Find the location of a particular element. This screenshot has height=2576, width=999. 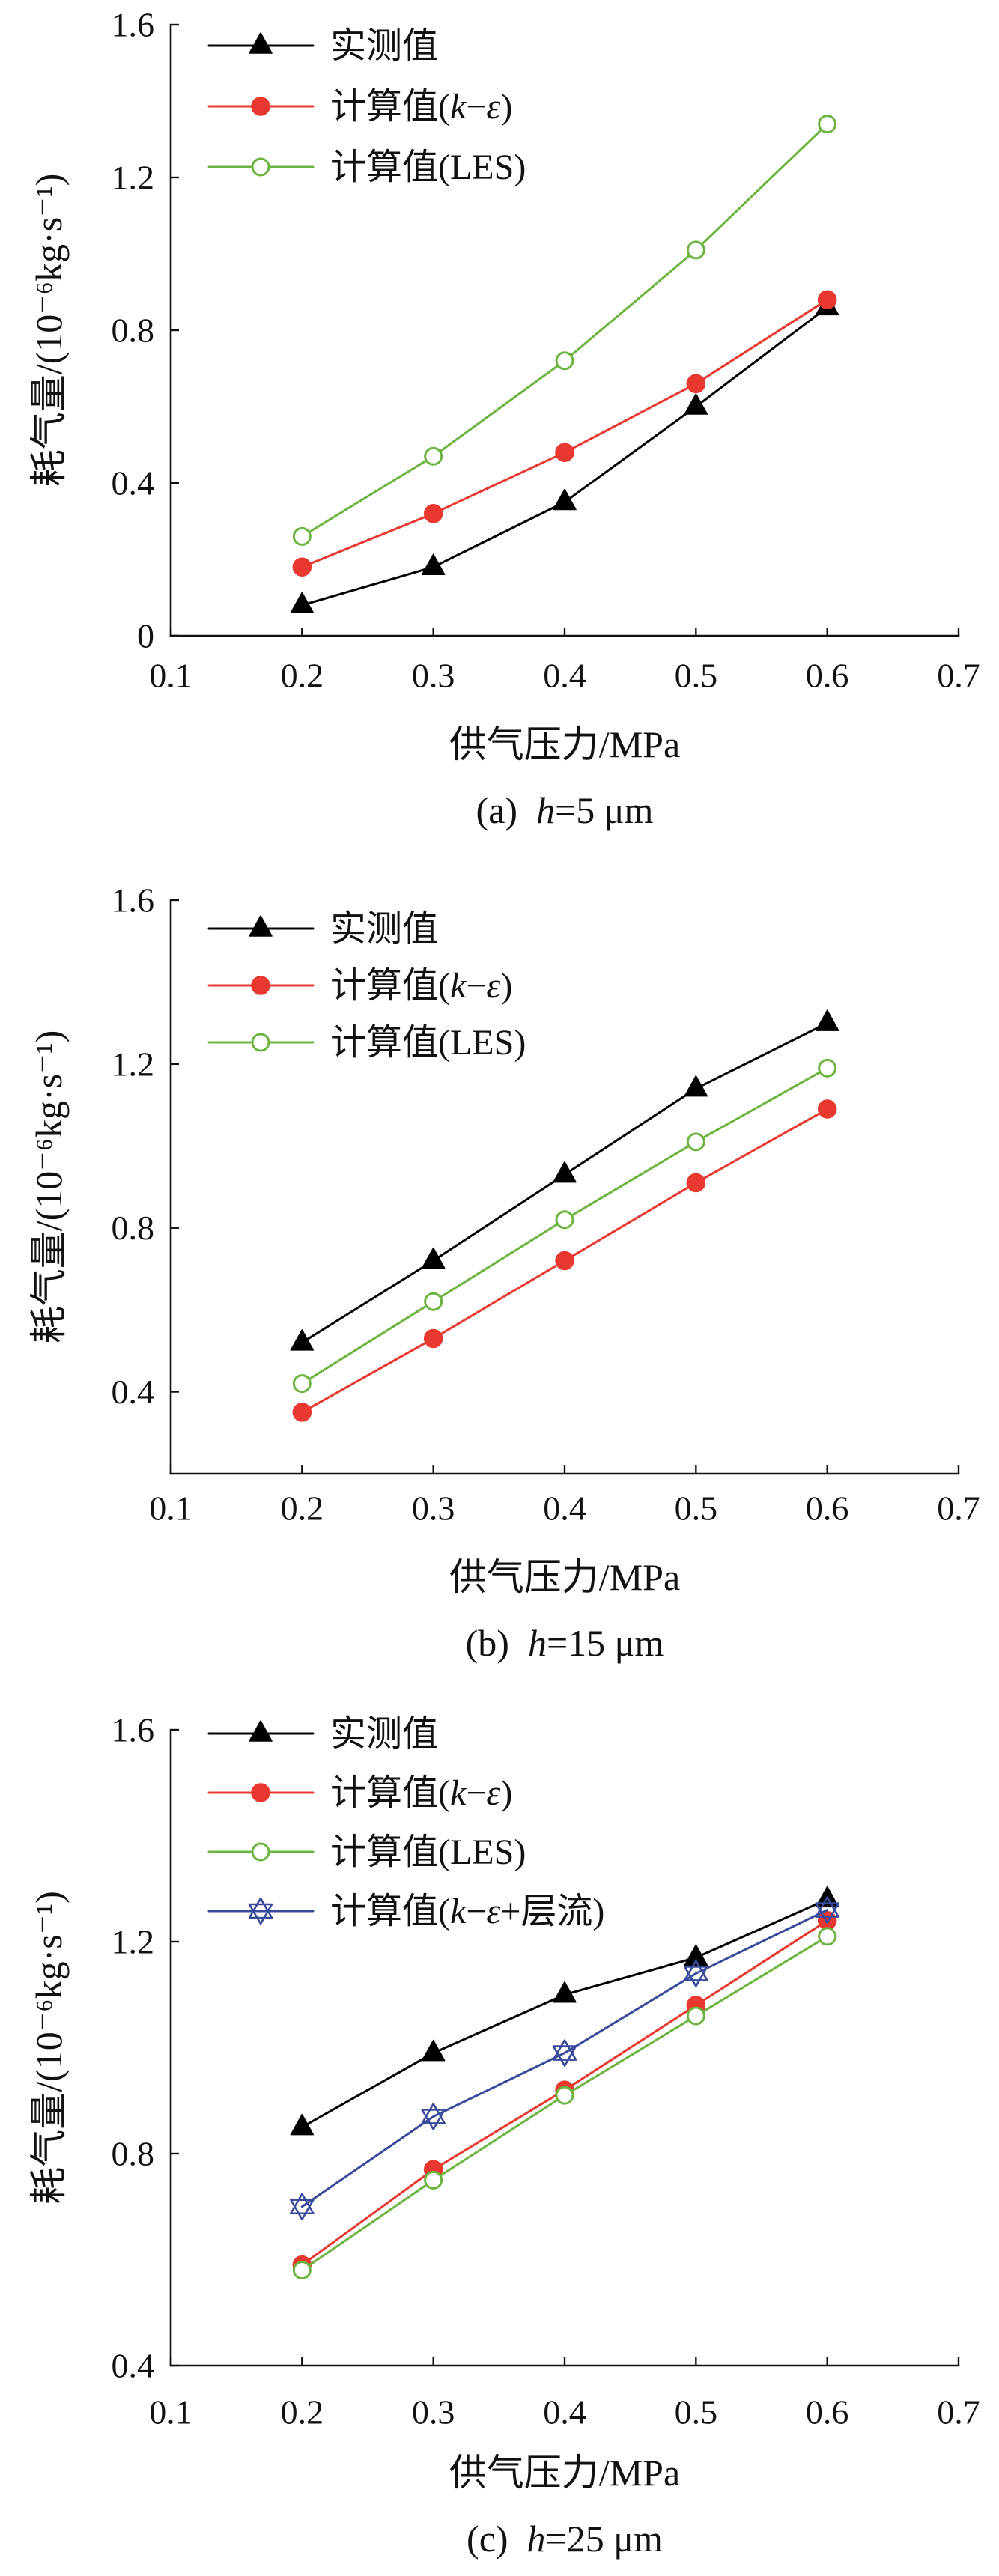

chart-b-series-2-point-5-shape is located at coordinates (827, 1109).